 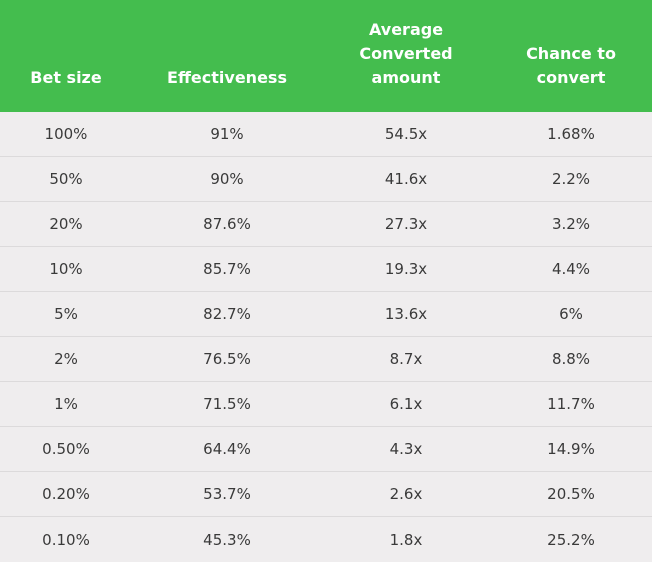 What do you see at coordinates (571, 179) in the screenshot?
I see `cell-chance-to-convert: 2.2%` at bounding box center [571, 179].